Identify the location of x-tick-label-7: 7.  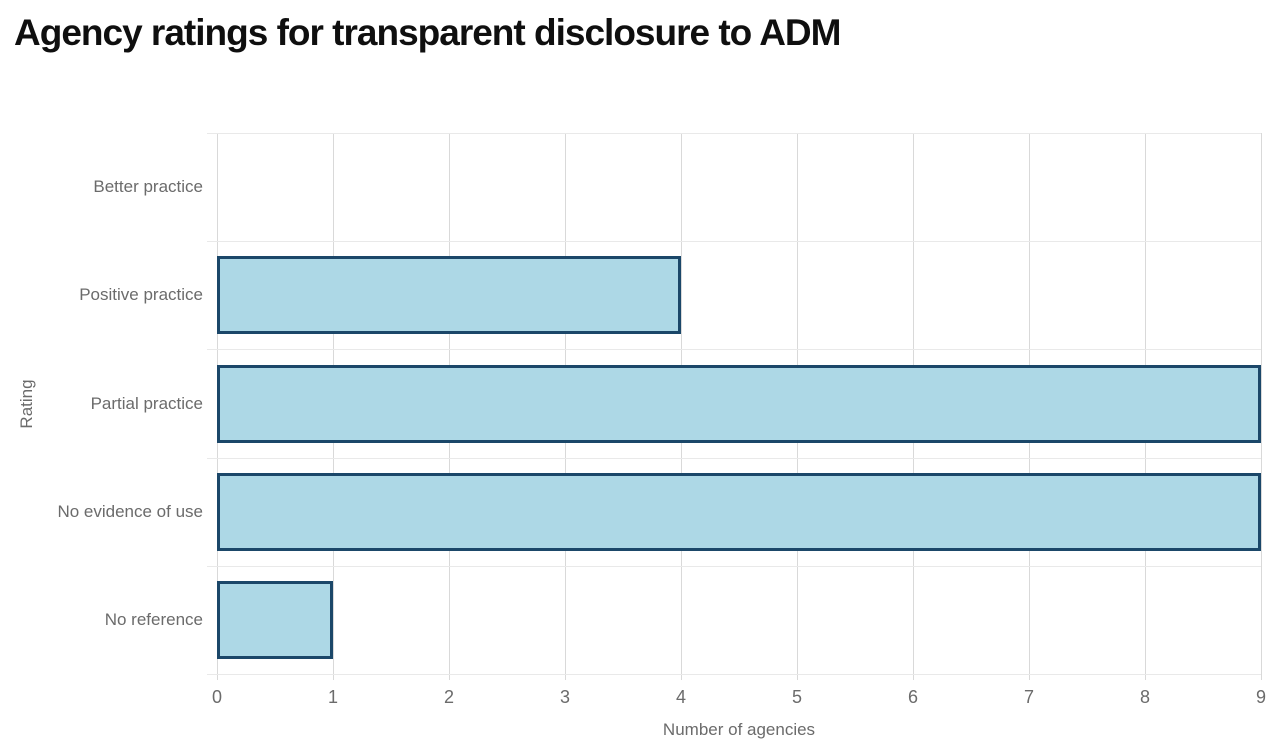
(1028, 697).